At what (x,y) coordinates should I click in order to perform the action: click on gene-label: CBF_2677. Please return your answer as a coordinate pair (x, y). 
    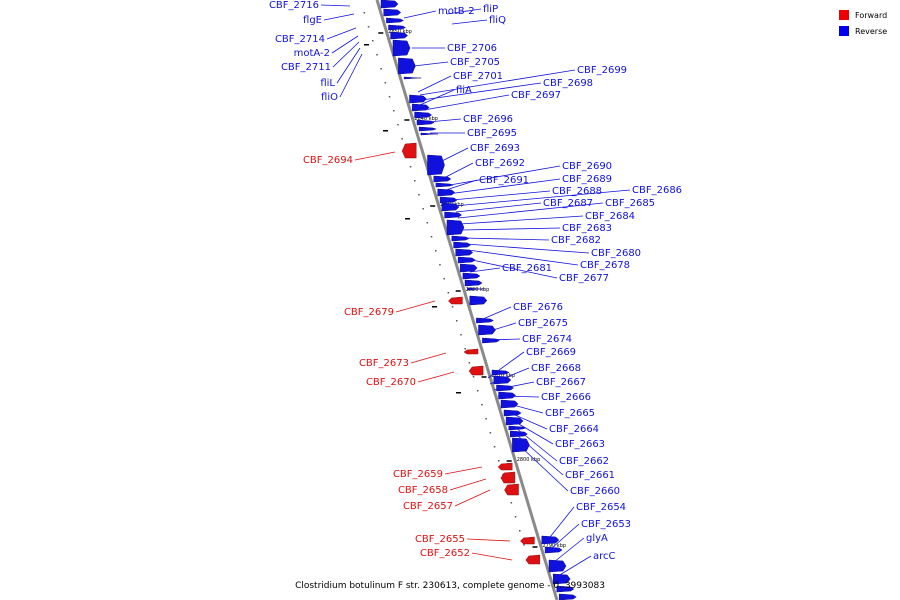
    Looking at the image, I should click on (584, 278).